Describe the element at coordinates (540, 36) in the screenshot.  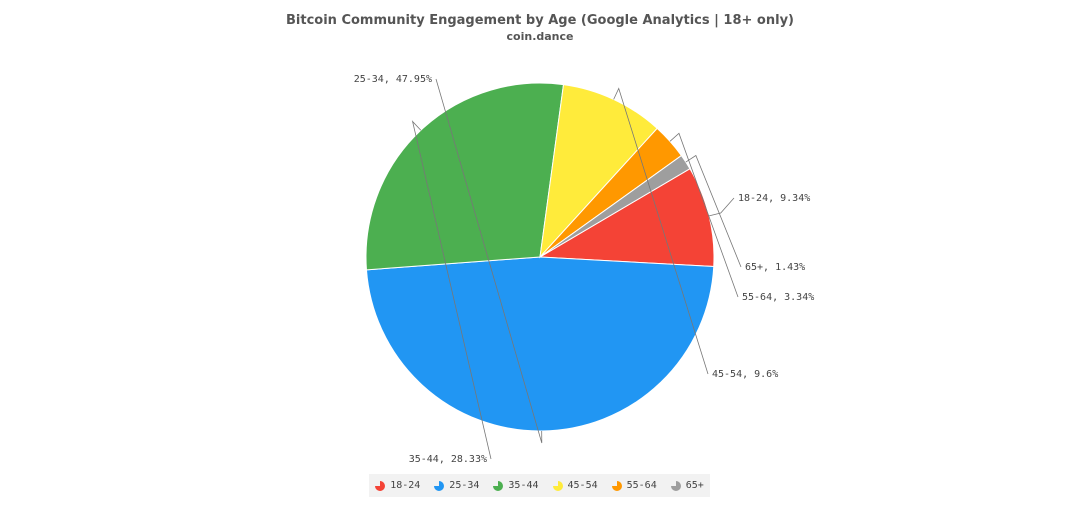
I see `chart-subtitle: coin.dance` at that location.